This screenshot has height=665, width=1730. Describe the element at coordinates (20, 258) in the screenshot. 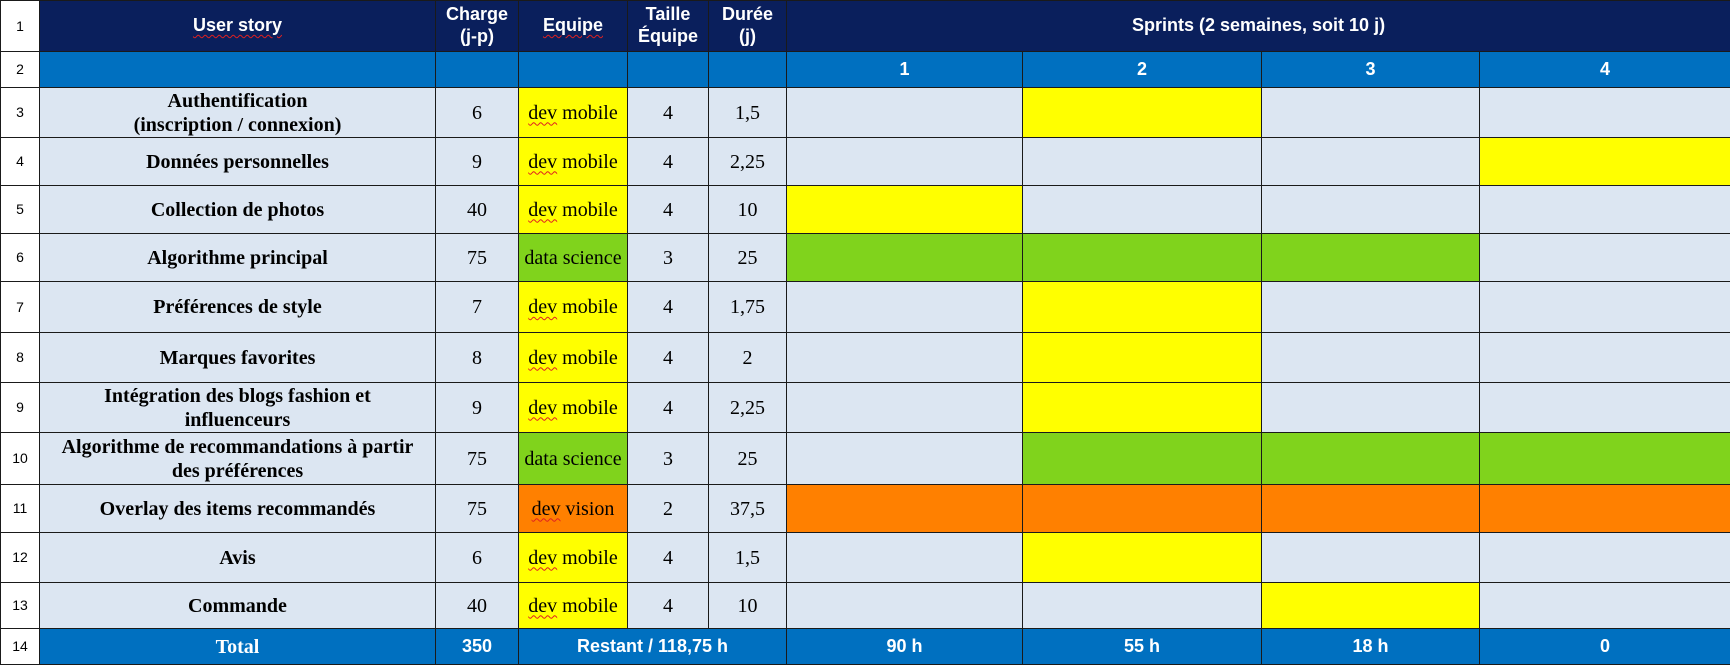

I see `row-header: 6` at that location.